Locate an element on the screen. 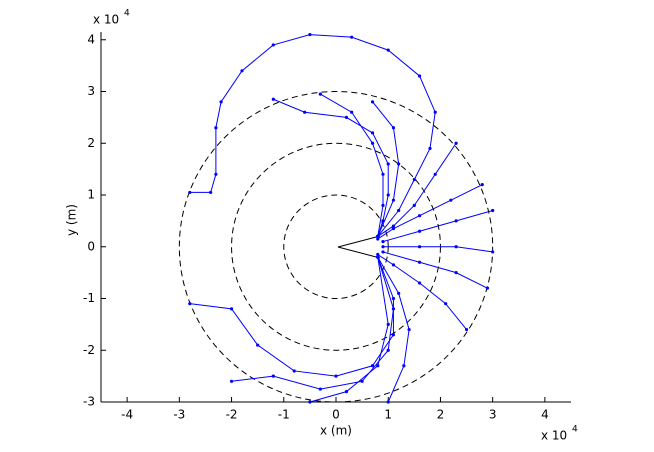 The height and width of the screenshot is (452, 654). y-tick-label: -1 is located at coordinates (89, 298).